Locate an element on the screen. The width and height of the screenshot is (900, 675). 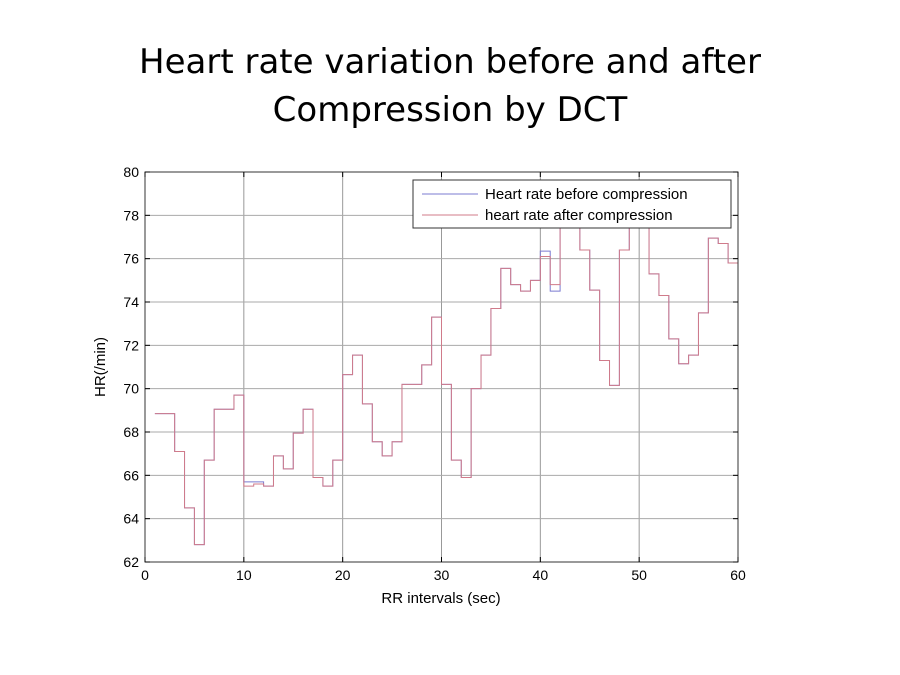
x-tick-label: 50 is located at coordinates (639, 575).